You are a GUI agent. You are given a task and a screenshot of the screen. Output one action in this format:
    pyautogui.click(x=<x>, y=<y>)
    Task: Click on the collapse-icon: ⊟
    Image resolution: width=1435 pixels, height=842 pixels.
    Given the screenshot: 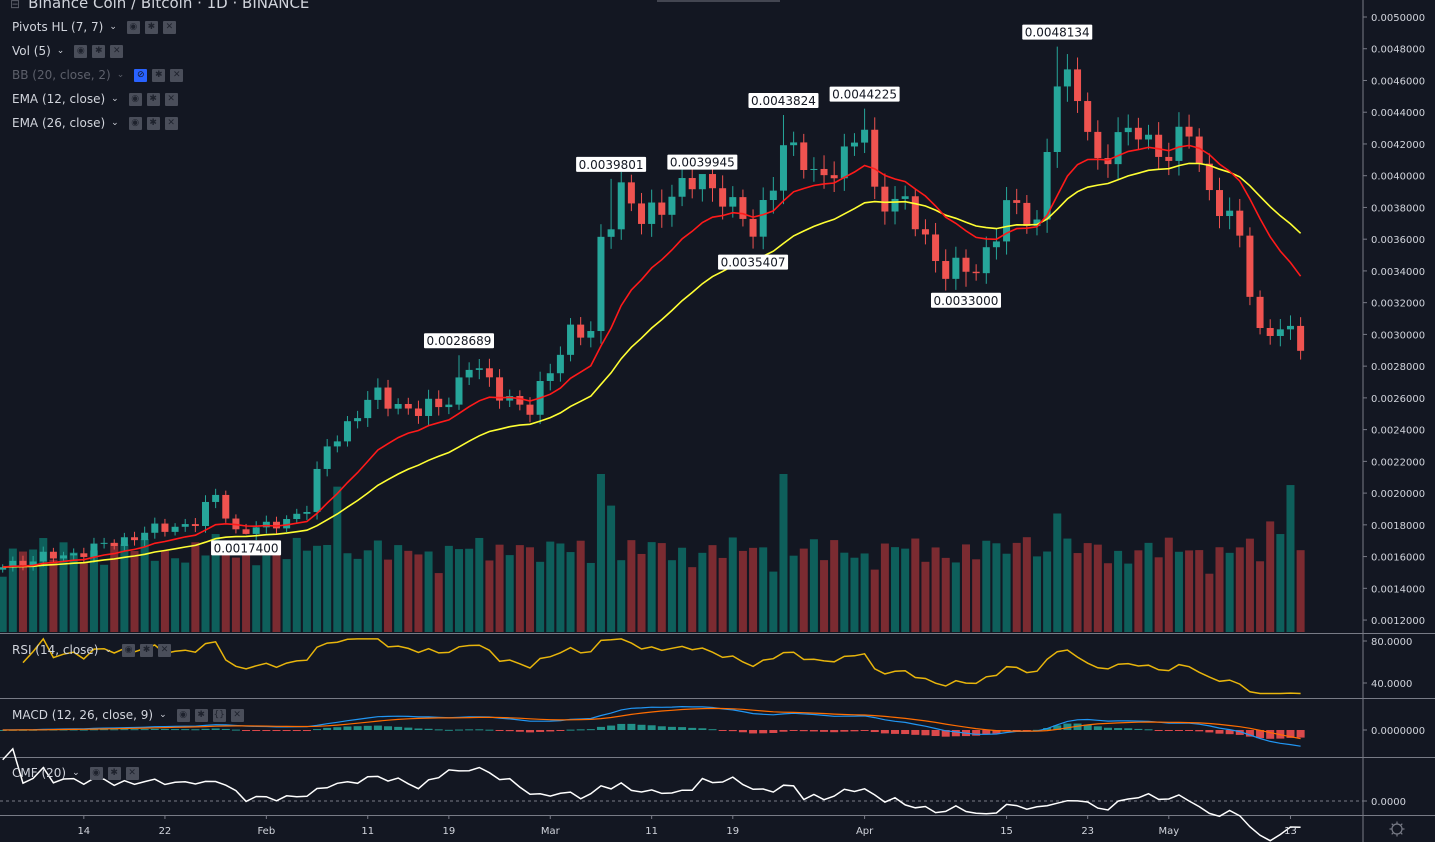 What is the action you would take?
    pyautogui.click(x=15, y=5)
    